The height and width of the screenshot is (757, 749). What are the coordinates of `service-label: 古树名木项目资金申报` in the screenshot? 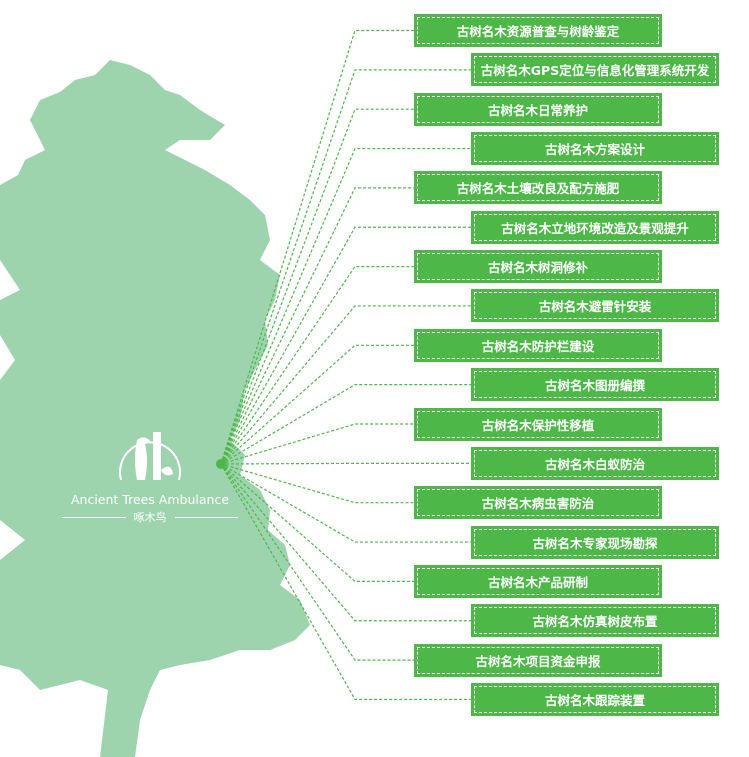 It's located at (538, 660).